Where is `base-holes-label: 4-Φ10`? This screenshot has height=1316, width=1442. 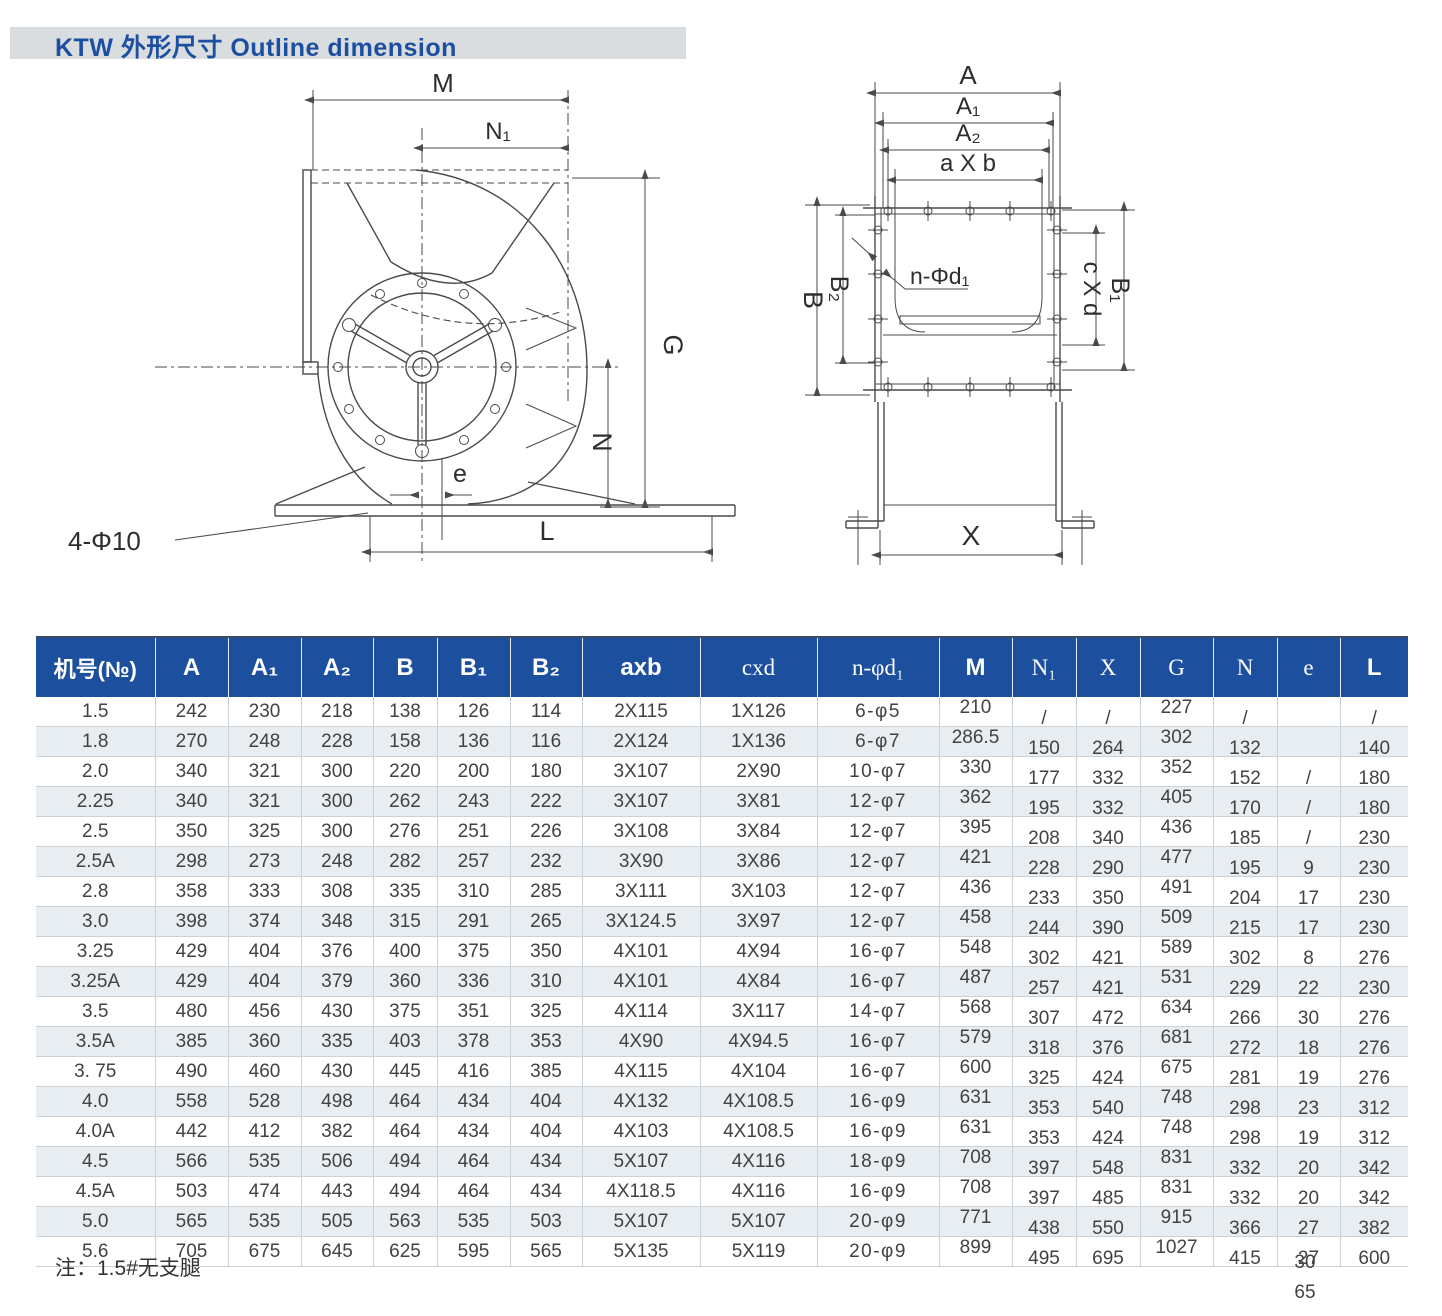
base-holes-label: 4-Φ10 is located at coordinates (104, 541).